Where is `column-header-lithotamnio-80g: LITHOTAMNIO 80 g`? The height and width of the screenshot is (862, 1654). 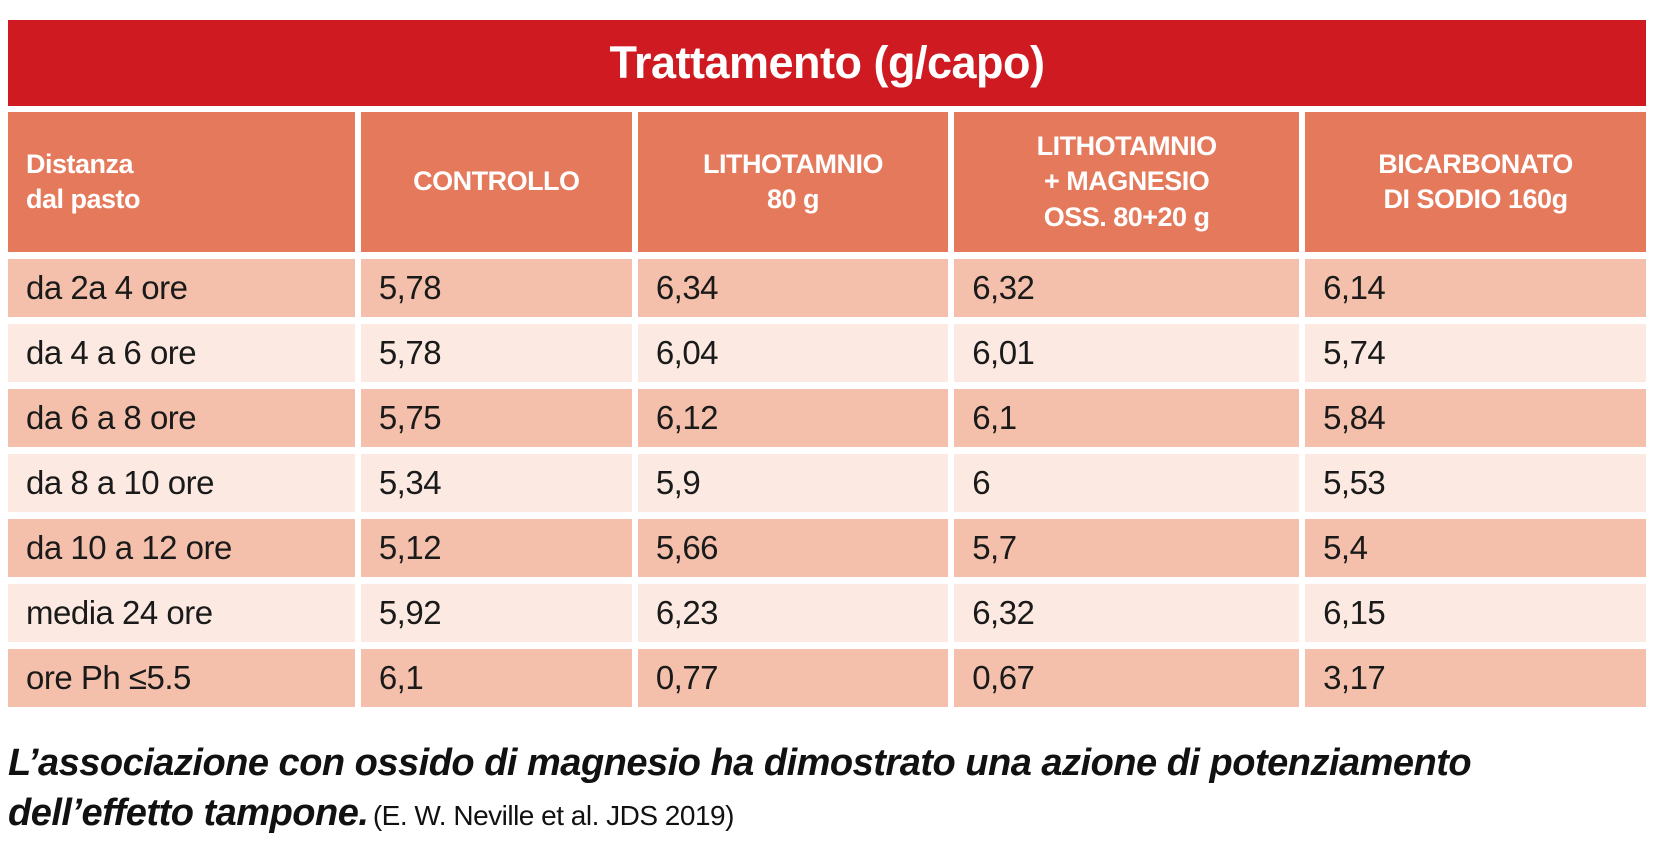 column-header-lithotamnio-80g: LITHOTAMNIO 80 g is located at coordinates (793, 182).